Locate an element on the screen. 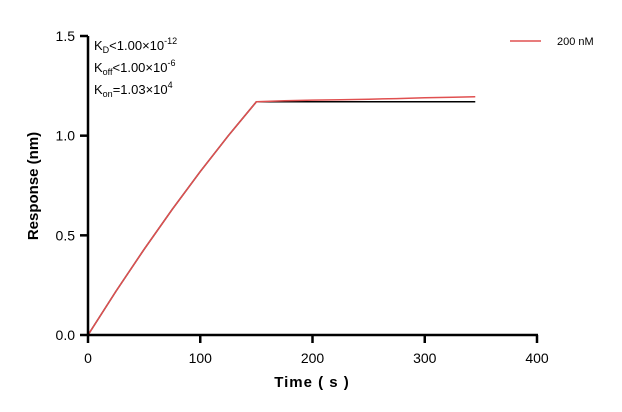 The width and height of the screenshot is (622, 412). y-axis-label: Response (nm) is located at coordinates (33, 186).